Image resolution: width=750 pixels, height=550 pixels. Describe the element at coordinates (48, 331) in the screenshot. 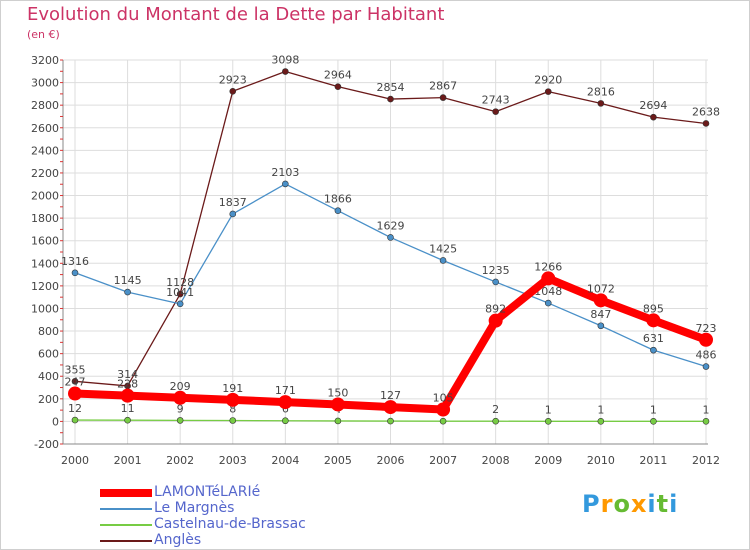

I see `y-tick-label: 800` at that location.